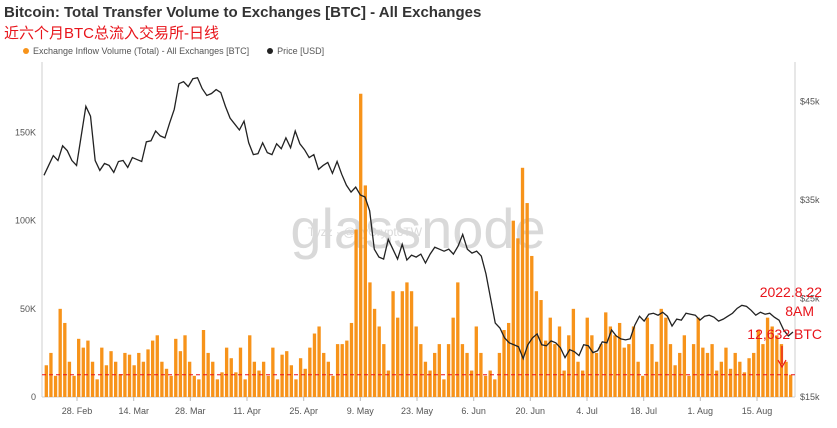 This screenshot has width=837, height=428. I want to click on left-axis-ticks: 0 50K 100K 150K, so click(25, 265).